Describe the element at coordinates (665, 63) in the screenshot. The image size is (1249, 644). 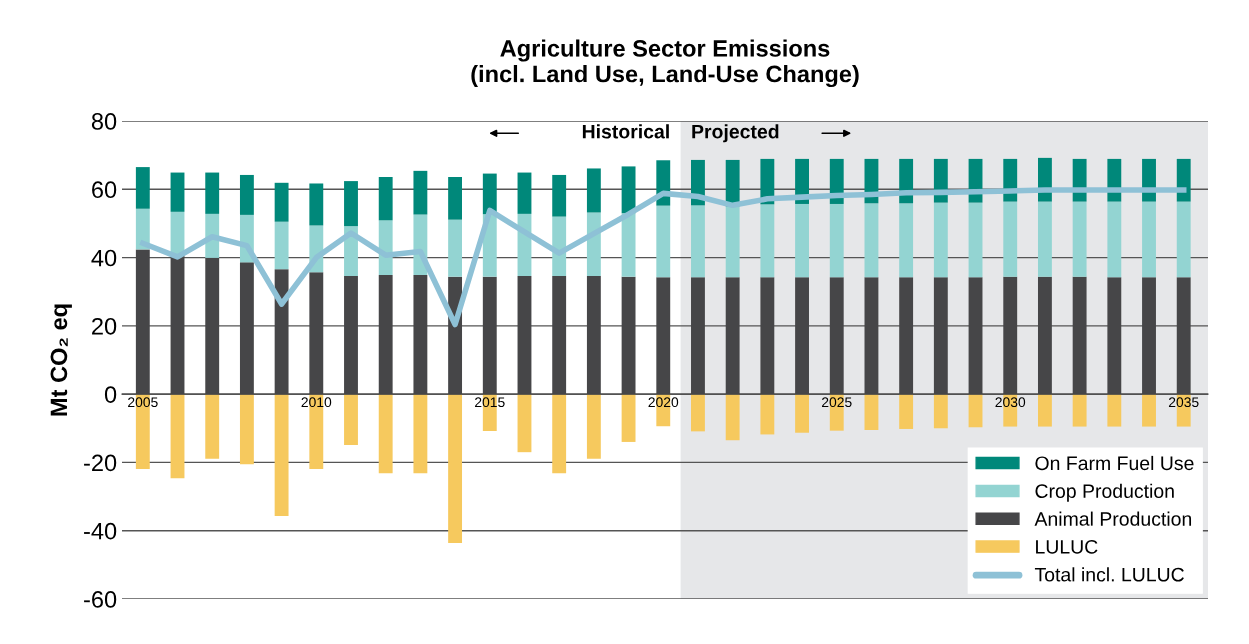
I see `chart-title: Agriculture Sector Emissions (incl. Land Use, Land-Use Change)` at that location.